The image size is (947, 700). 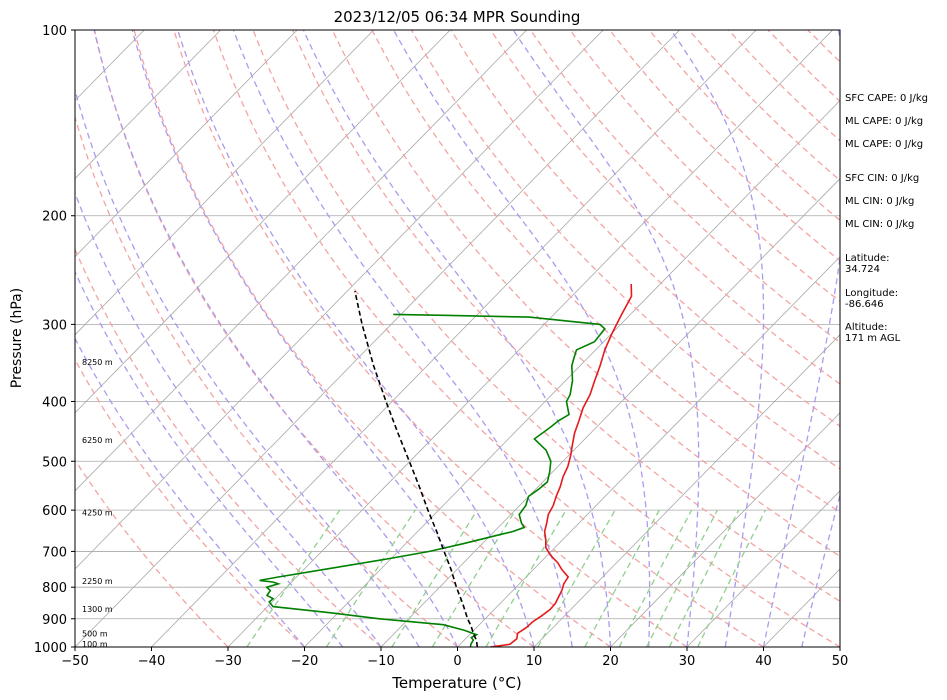 What do you see at coordinates (227, 661) in the screenshot?
I see `x-tick-label: −30` at bounding box center [227, 661].